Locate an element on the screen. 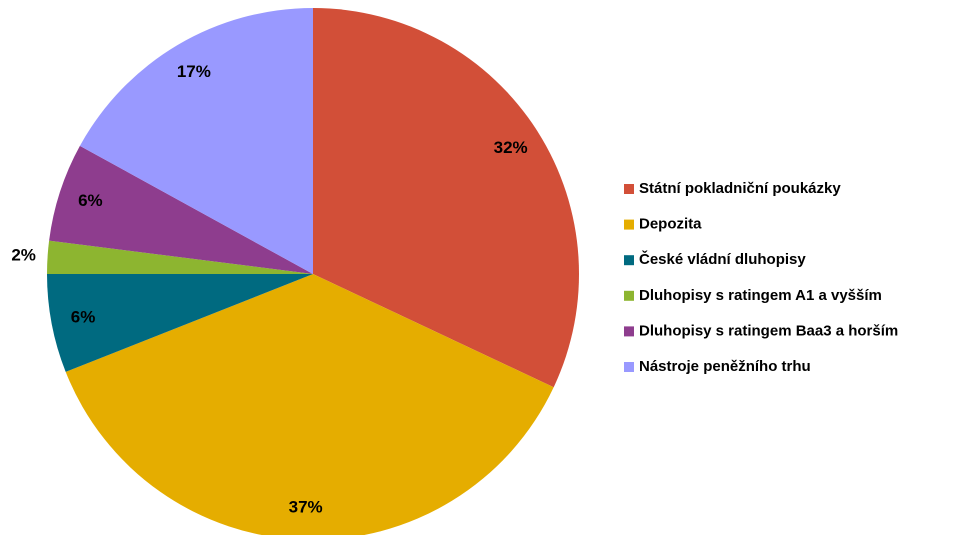 This screenshot has height=535, width=970. legend-label: Dluhopisy s ratingem A1 a vyšším is located at coordinates (760, 295).